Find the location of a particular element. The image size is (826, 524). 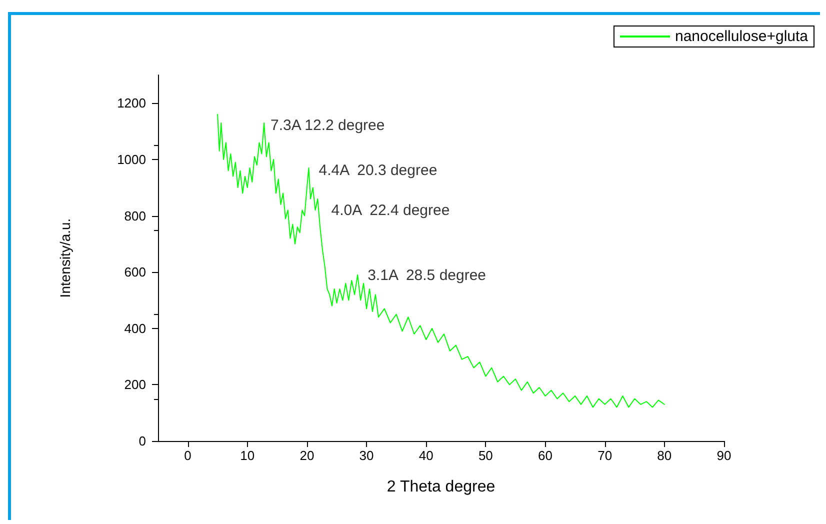

x-tick-label: 30 is located at coordinates (366, 455).